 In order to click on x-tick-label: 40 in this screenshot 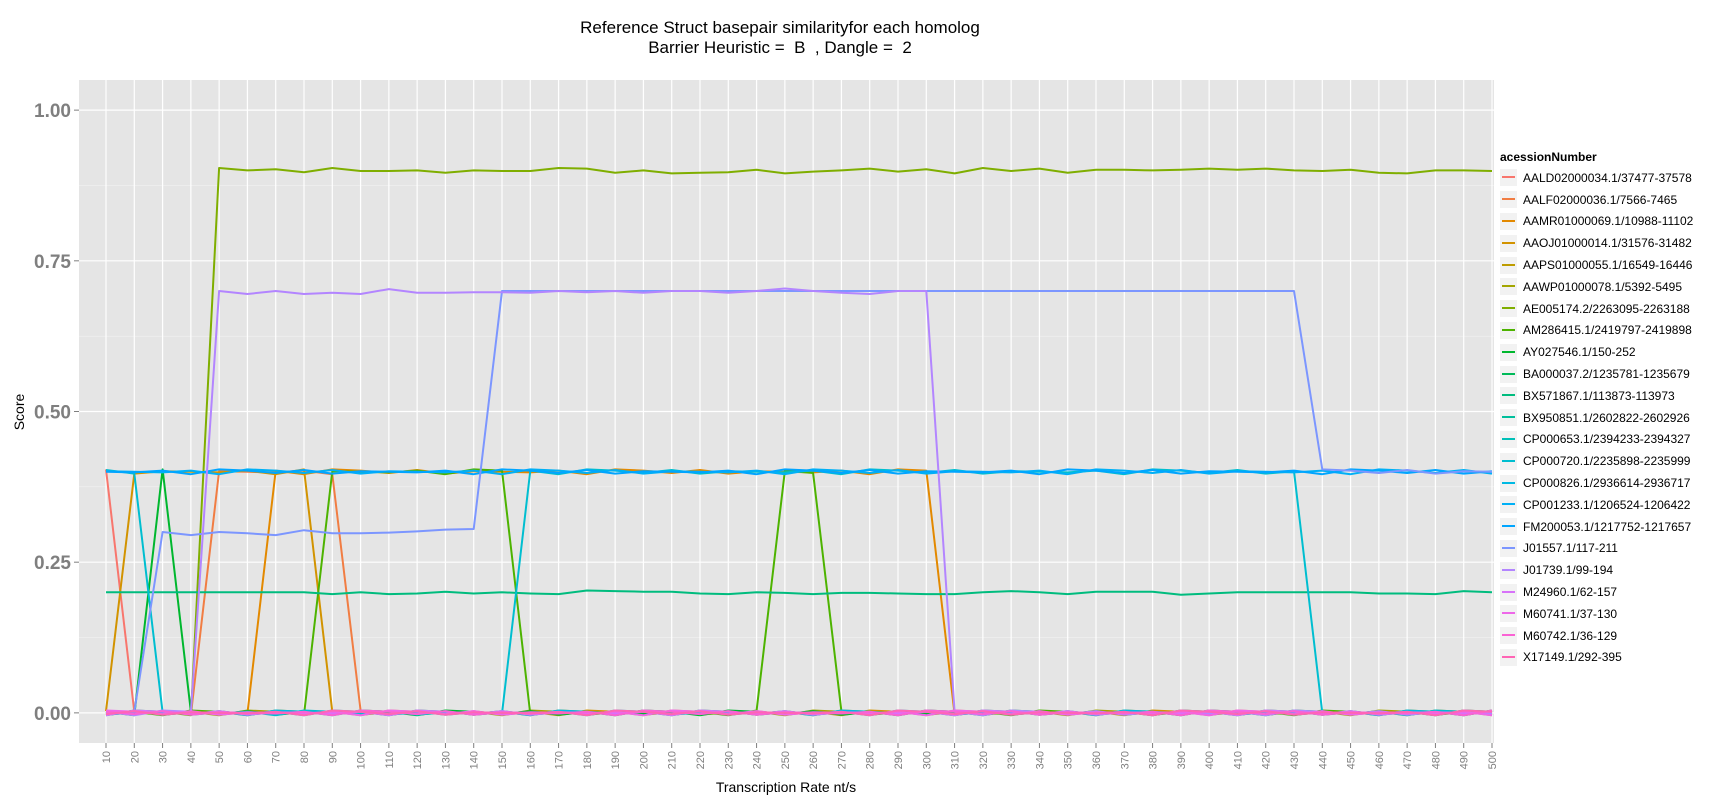, I will do `click(192, 757)`.